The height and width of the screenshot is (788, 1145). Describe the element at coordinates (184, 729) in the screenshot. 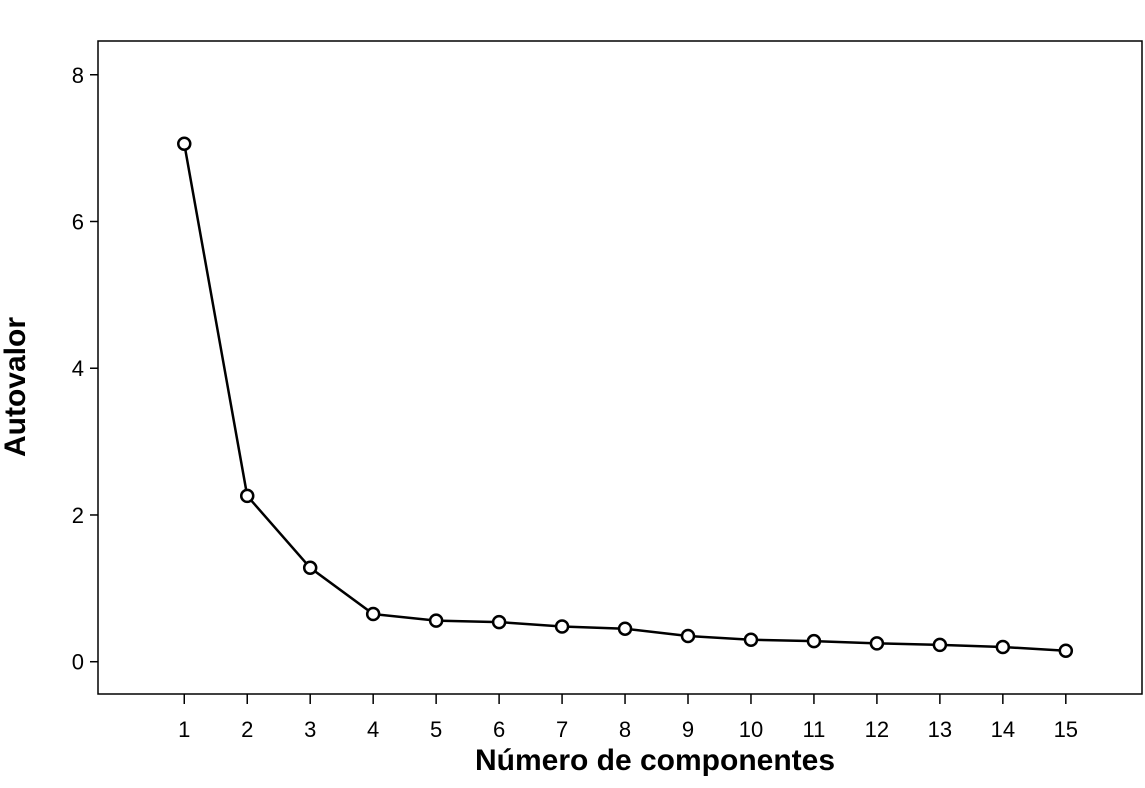

I see `x-tick-label: 1` at that location.